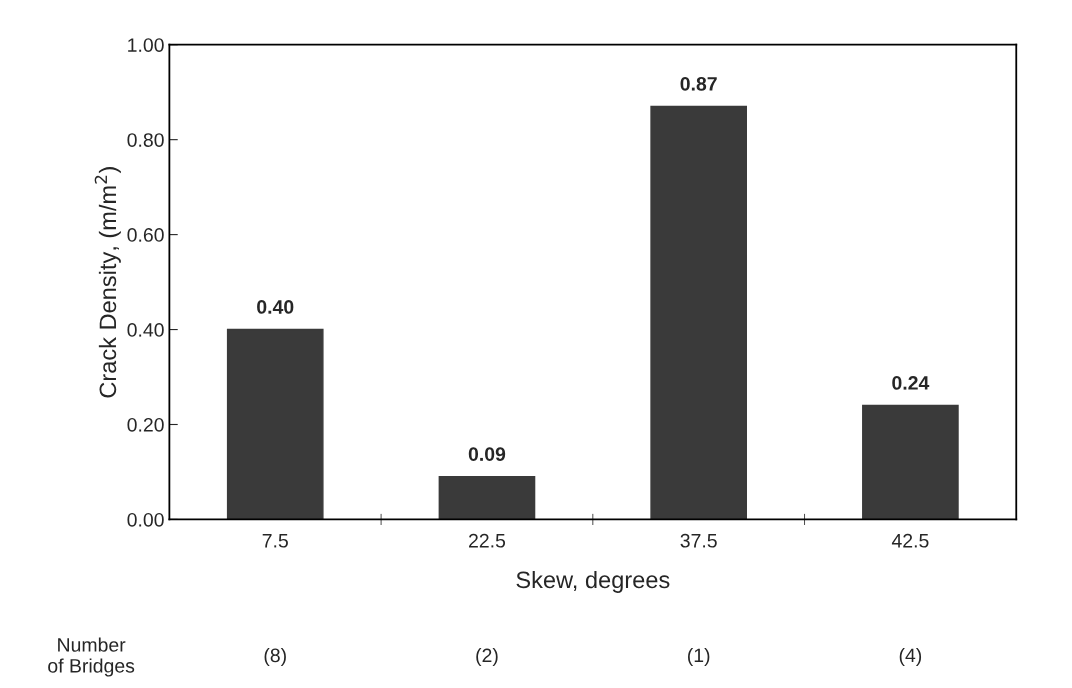 This screenshot has width=1072, height=688. What do you see at coordinates (145, 140) in the screenshot?
I see `y-tick-label: 0.80` at bounding box center [145, 140].